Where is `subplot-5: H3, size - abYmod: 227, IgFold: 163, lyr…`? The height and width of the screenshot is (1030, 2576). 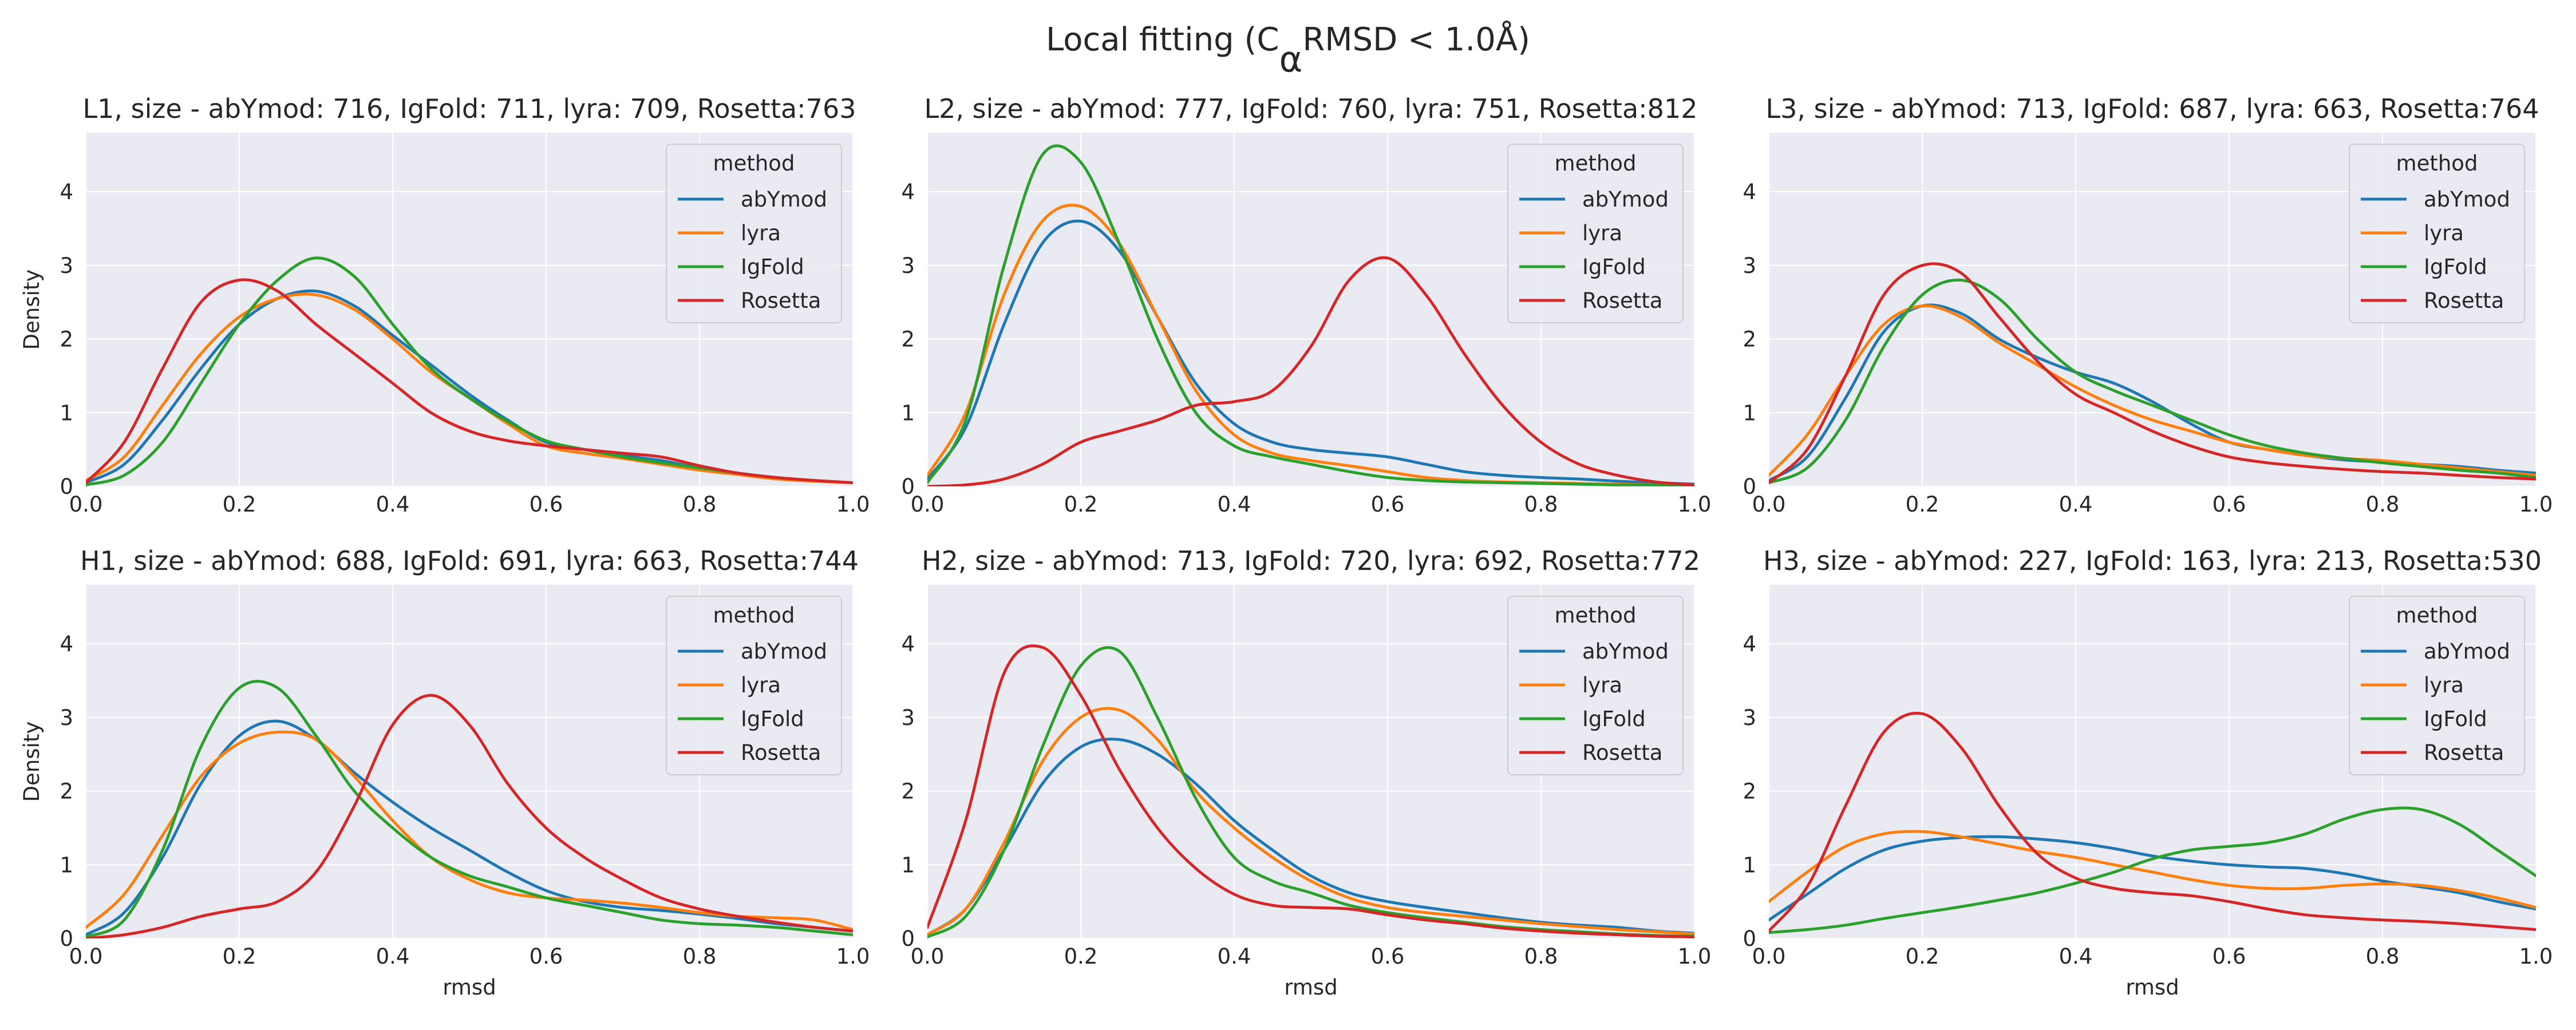
subplot-5: H3, size - abYmod: 227, IgFold: 163, lyr… is located at coordinates (2148, 772).